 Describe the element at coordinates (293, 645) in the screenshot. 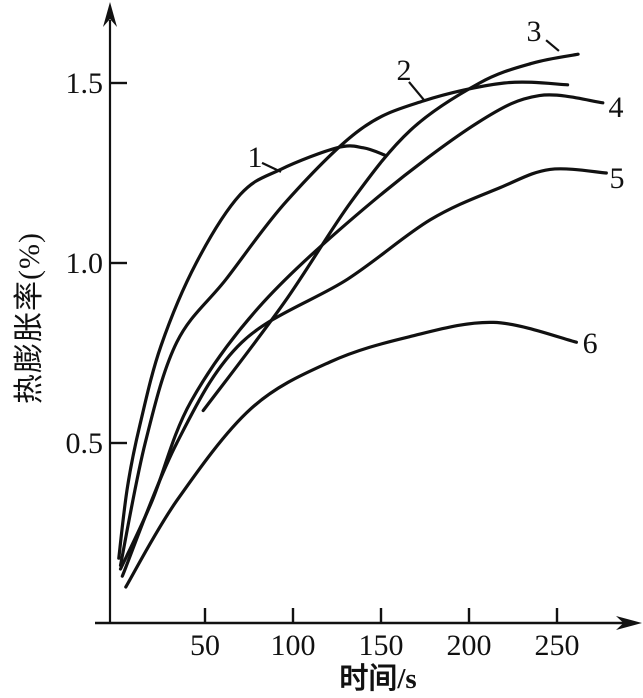

I see `x-tick-label: 100` at that location.